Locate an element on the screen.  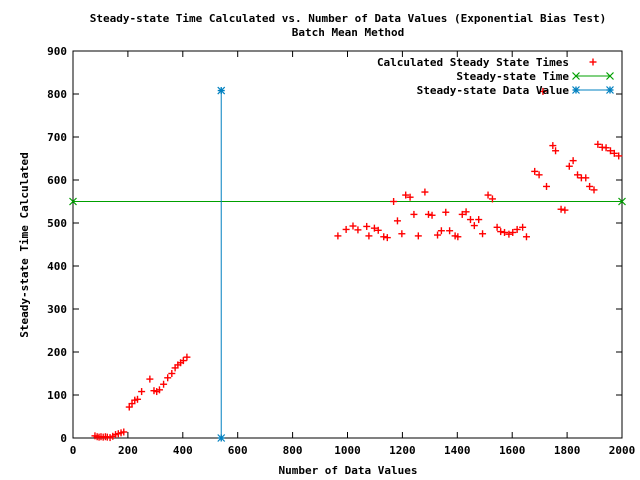
x-tick-label: 800 is located at coordinates (293, 450).